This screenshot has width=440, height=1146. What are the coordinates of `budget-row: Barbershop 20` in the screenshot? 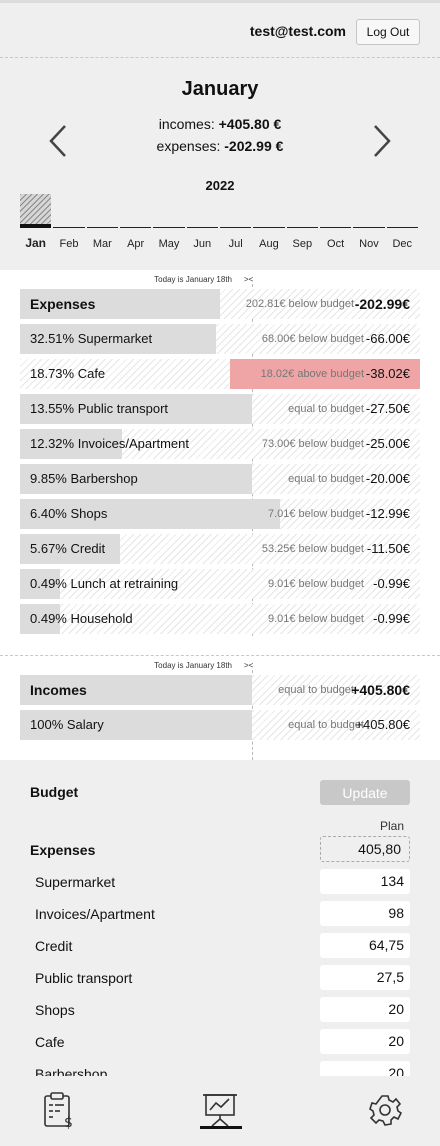 It's located at (220, 1068).